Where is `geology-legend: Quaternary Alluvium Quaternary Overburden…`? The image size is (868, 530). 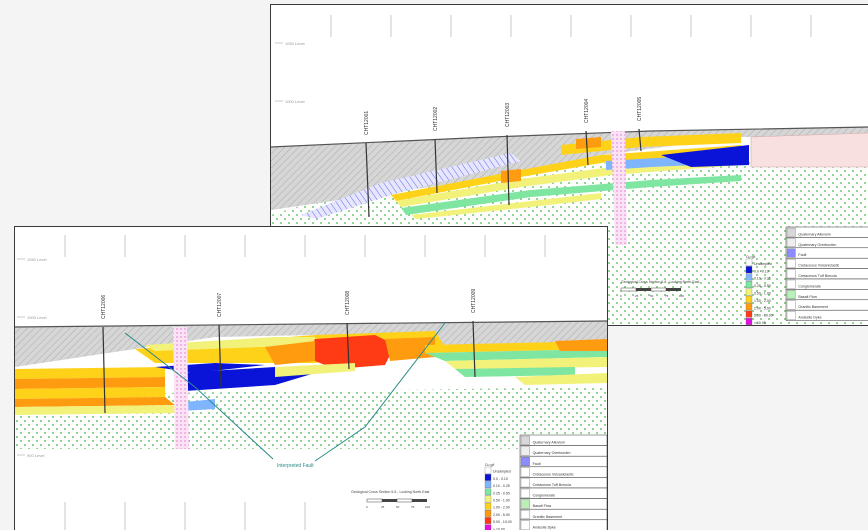
geology-legend: Quaternary Alluvium Quaternary Overburden… is located at coordinates (826, 273).